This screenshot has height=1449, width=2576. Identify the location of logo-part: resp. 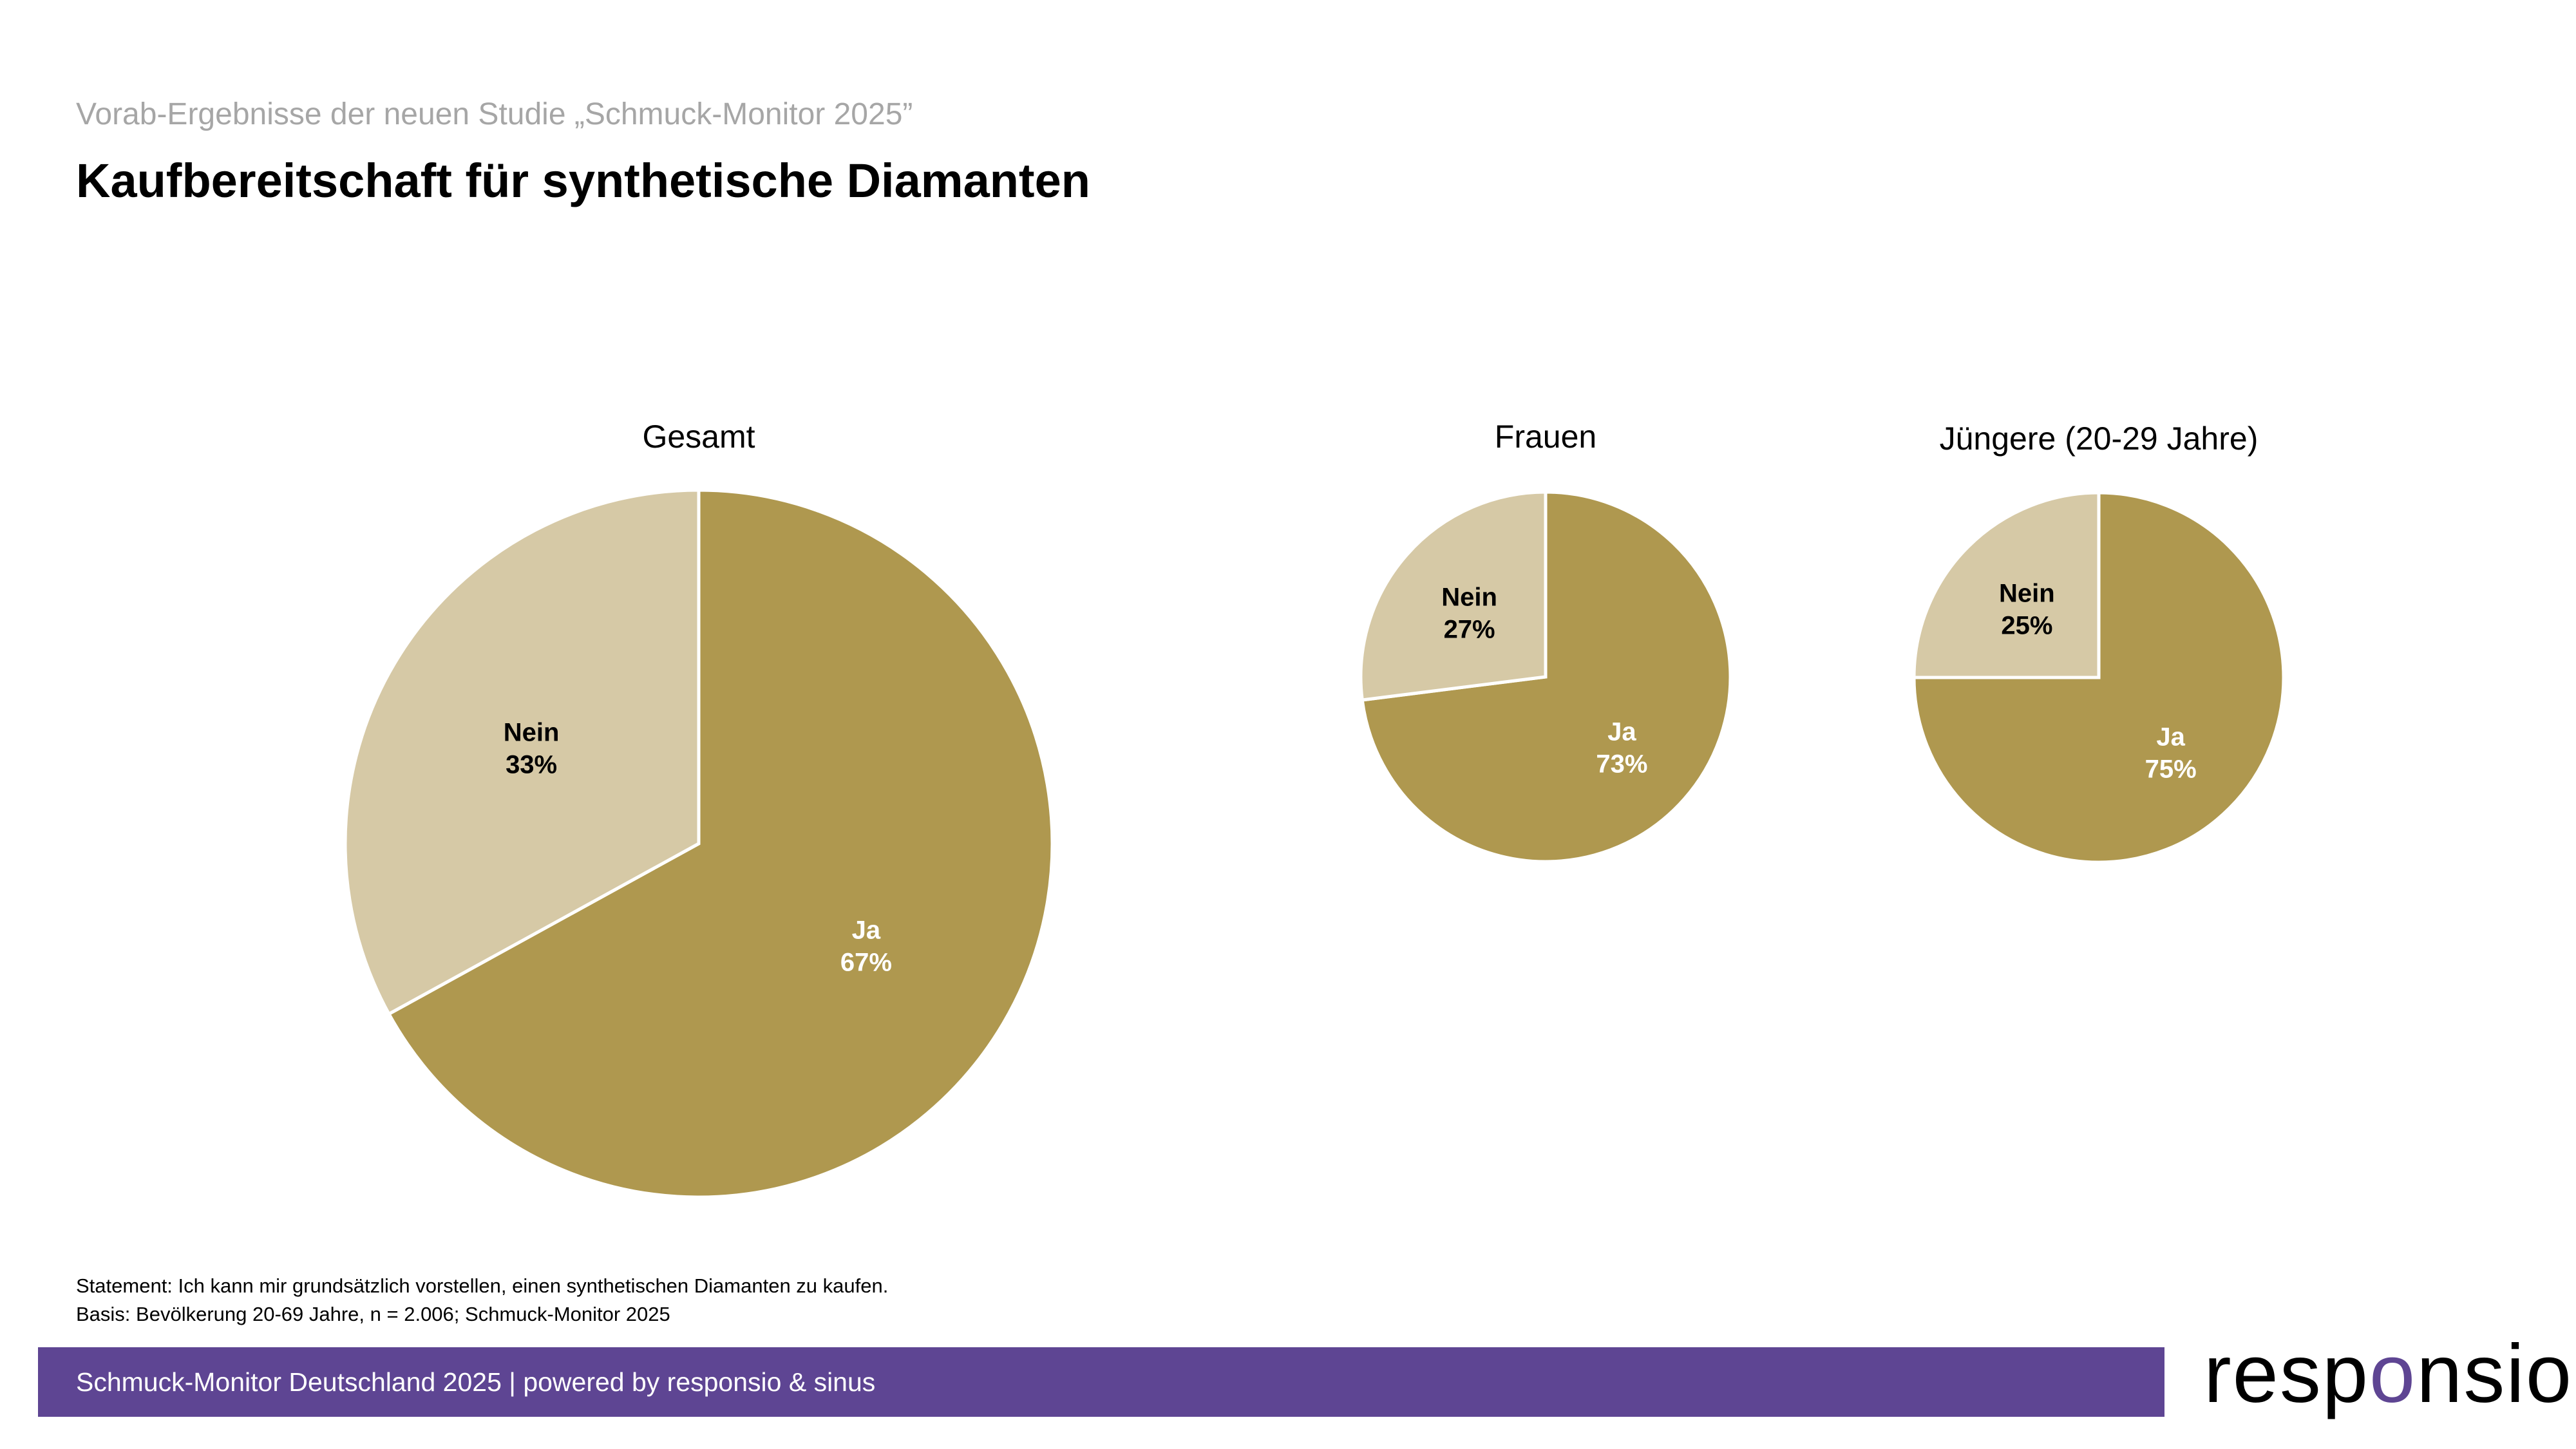
(2286, 1374).